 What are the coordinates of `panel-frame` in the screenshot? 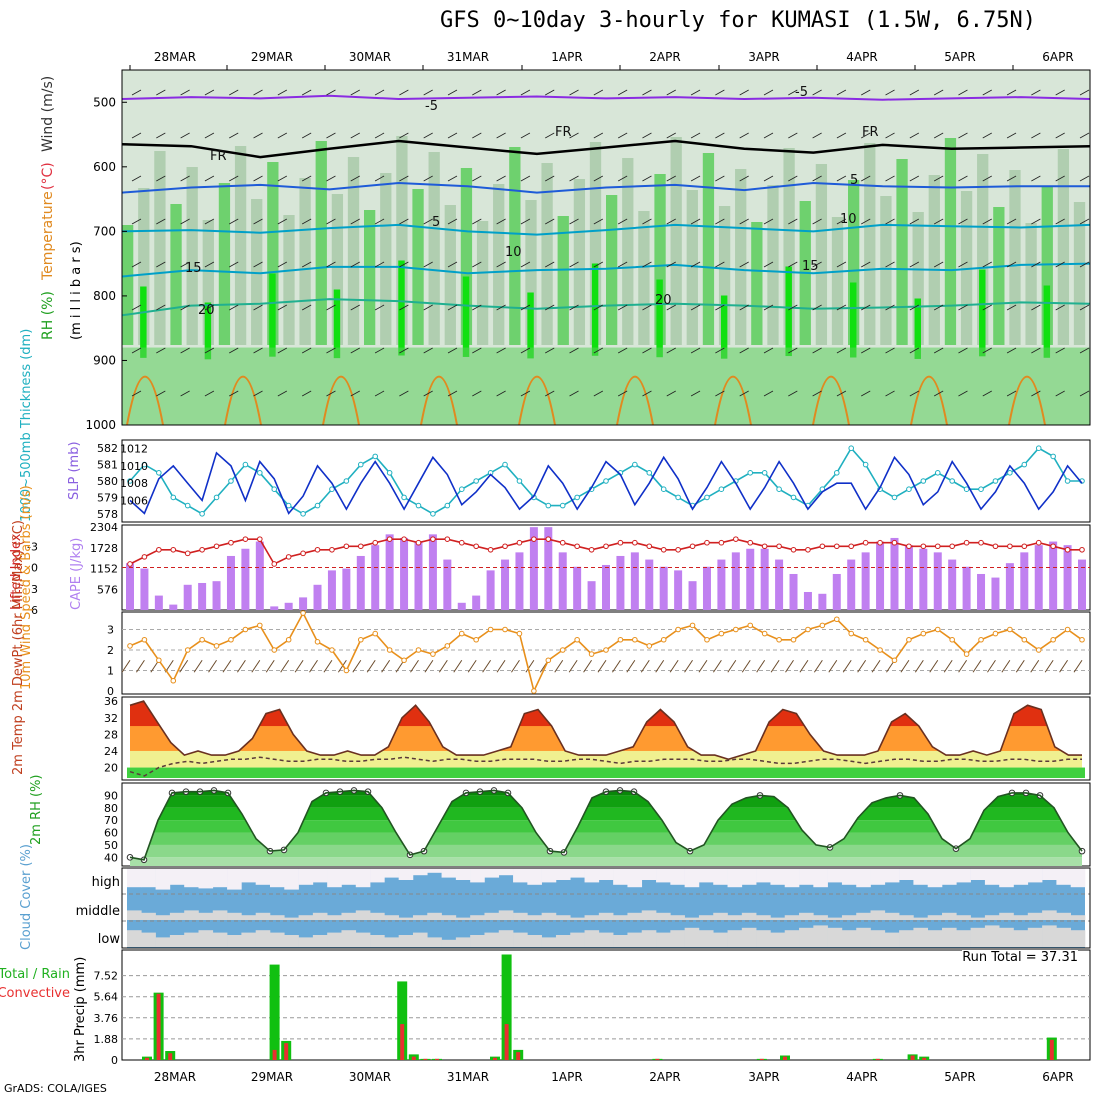 It's located at (606, 908).